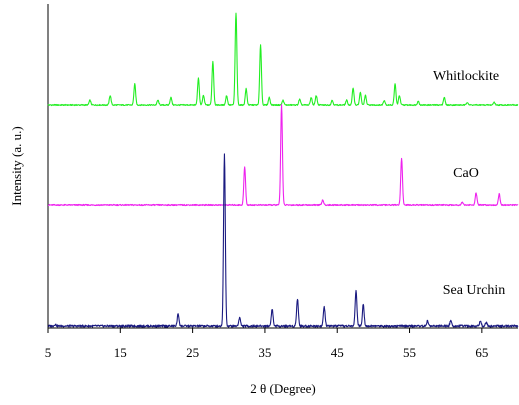 Image resolution: width=519 pixels, height=405 pixels. What do you see at coordinates (466, 76) in the screenshot?
I see `series-label-whitlockite: Whitlockite` at bounding box center [466, 76].